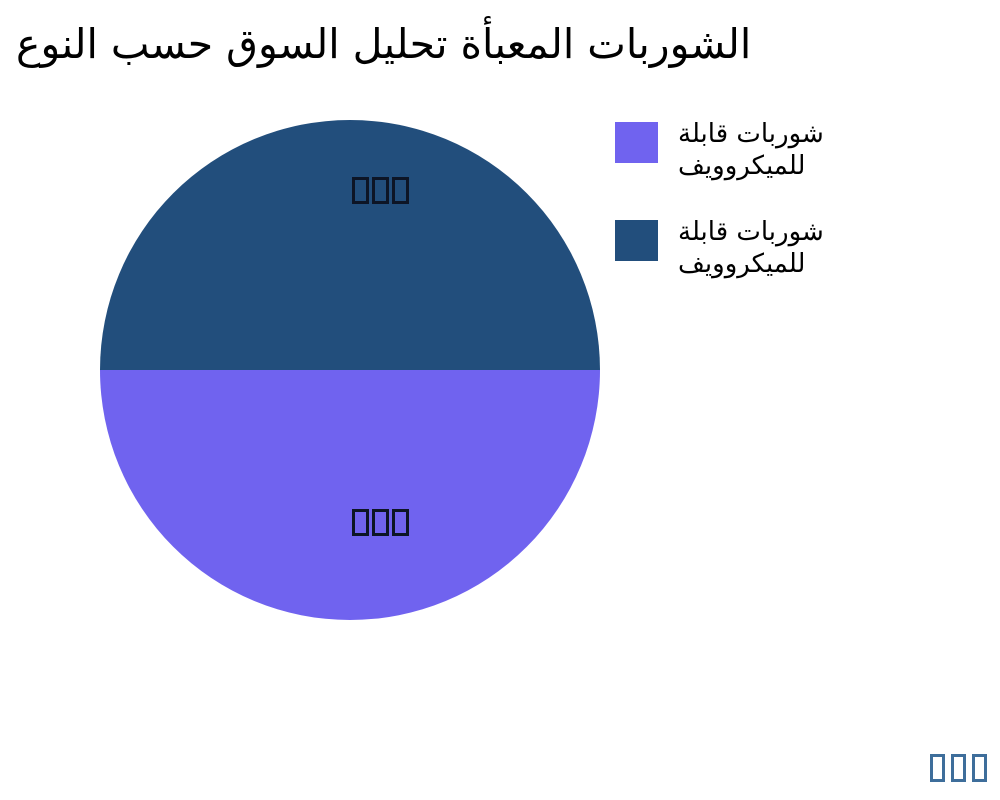 The height and width of the screenshot is (800, 1000). Describe the element at coordinates (636, 240) in the screenshot. I see `legend-swatch-navy` at that location.